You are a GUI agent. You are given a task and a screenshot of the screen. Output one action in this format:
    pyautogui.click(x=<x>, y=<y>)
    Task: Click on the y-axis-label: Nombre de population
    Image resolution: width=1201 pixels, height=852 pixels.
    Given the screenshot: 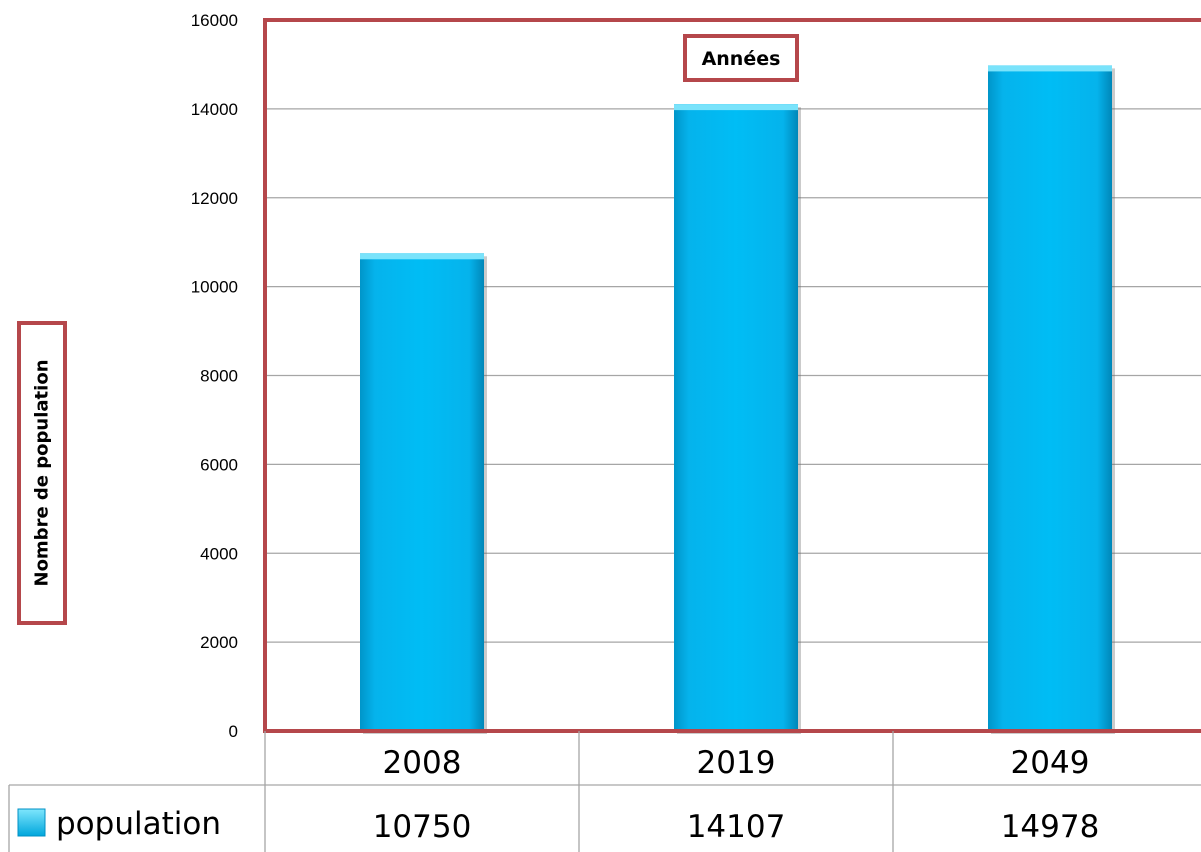 What is the action you would take?
    pyautogui.click(x=42, y=473)
    